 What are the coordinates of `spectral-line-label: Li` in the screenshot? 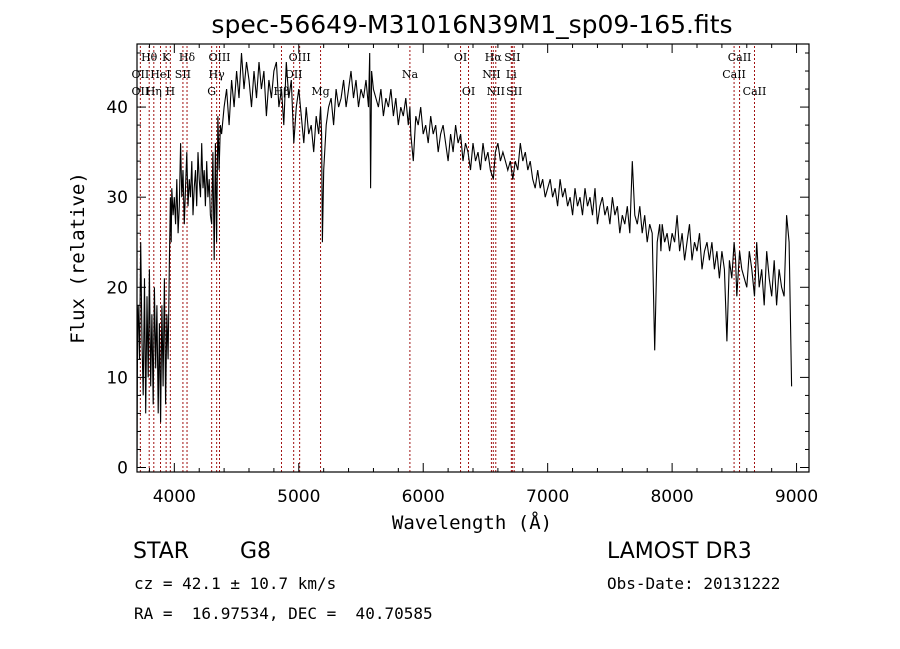 It's located at (511, 74).